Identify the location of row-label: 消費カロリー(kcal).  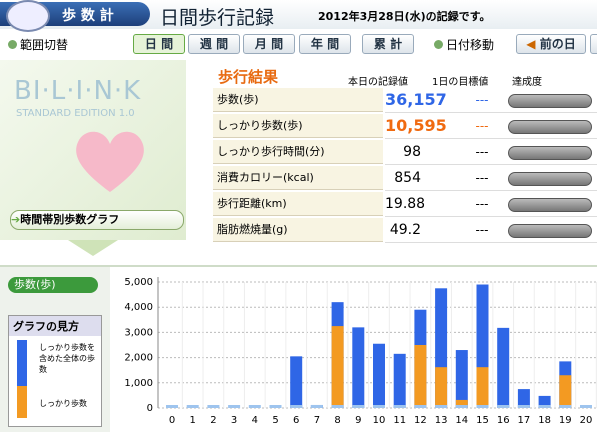
(298, 178).